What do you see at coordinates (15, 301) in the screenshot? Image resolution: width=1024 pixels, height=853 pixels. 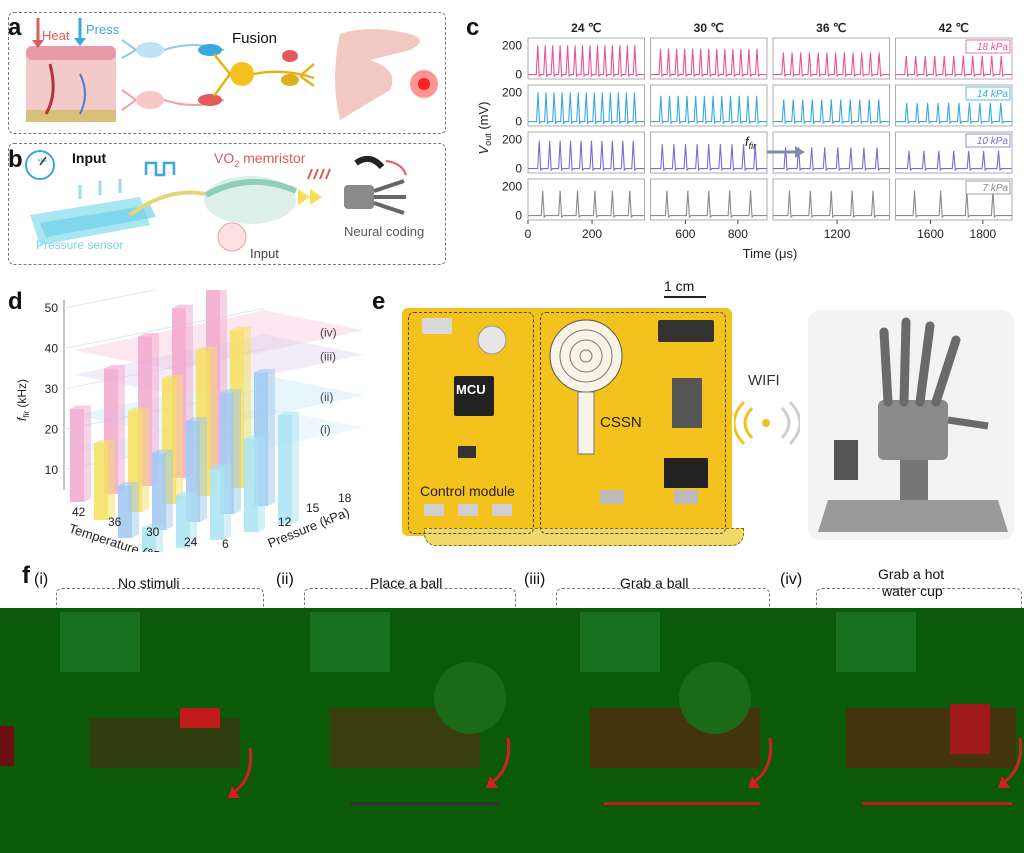 I see `panel-d-label: d` at bounding box center [15, 301].